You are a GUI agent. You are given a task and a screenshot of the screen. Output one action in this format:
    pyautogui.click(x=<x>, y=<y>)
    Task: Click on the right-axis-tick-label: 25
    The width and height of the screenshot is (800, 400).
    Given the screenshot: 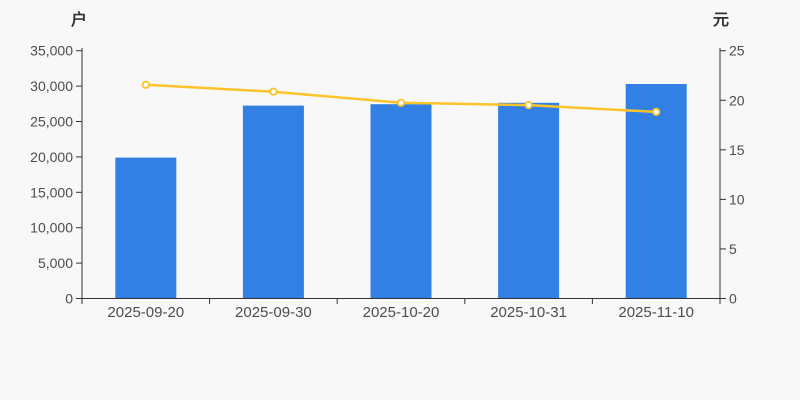 What is the action you would take?
    pyautogui.click(x=737, y=51)
    